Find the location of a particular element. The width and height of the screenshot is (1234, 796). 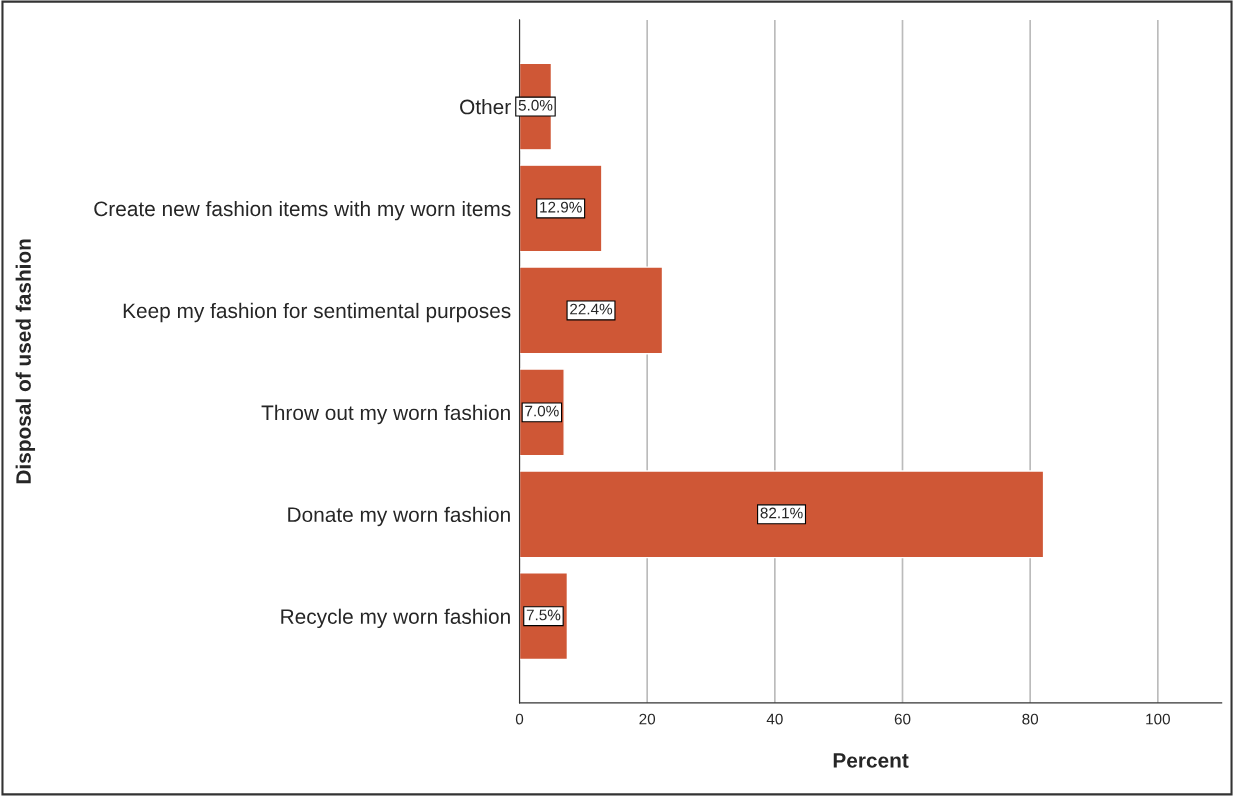

y-axis-title: Disposal of used fashion is located at coordinates (25, 361).